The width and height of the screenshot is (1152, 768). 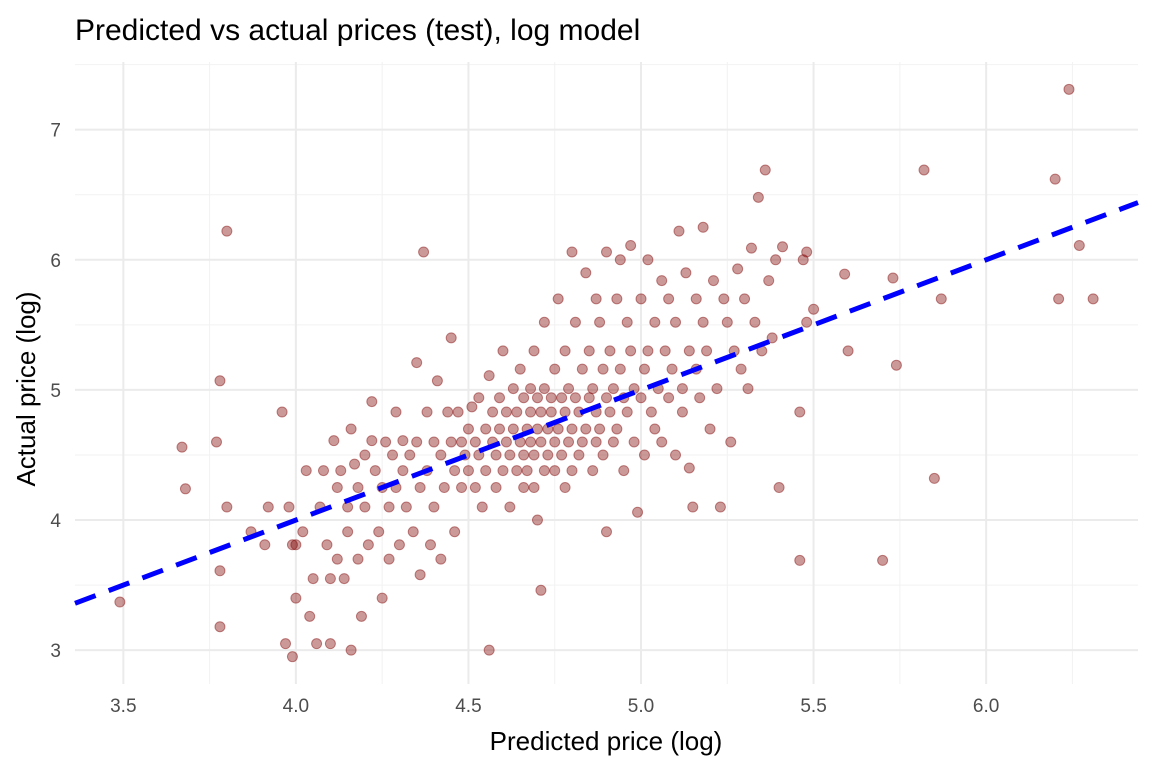 What do you see at coordinates (468, 706) in the screenshot?
I see `x-tick-label: 4.5` at bounding box center [468, 706].